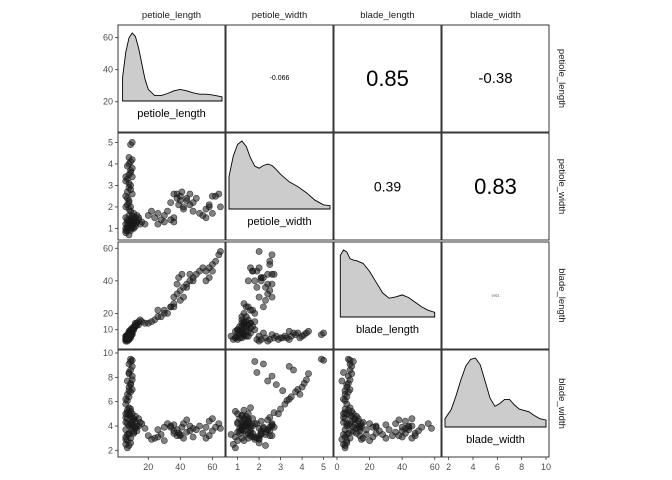 The height and width of the screenshot is (480, 672). I want to click on row-strip-label-petiole_length: petiole_length, so click(561, 78).